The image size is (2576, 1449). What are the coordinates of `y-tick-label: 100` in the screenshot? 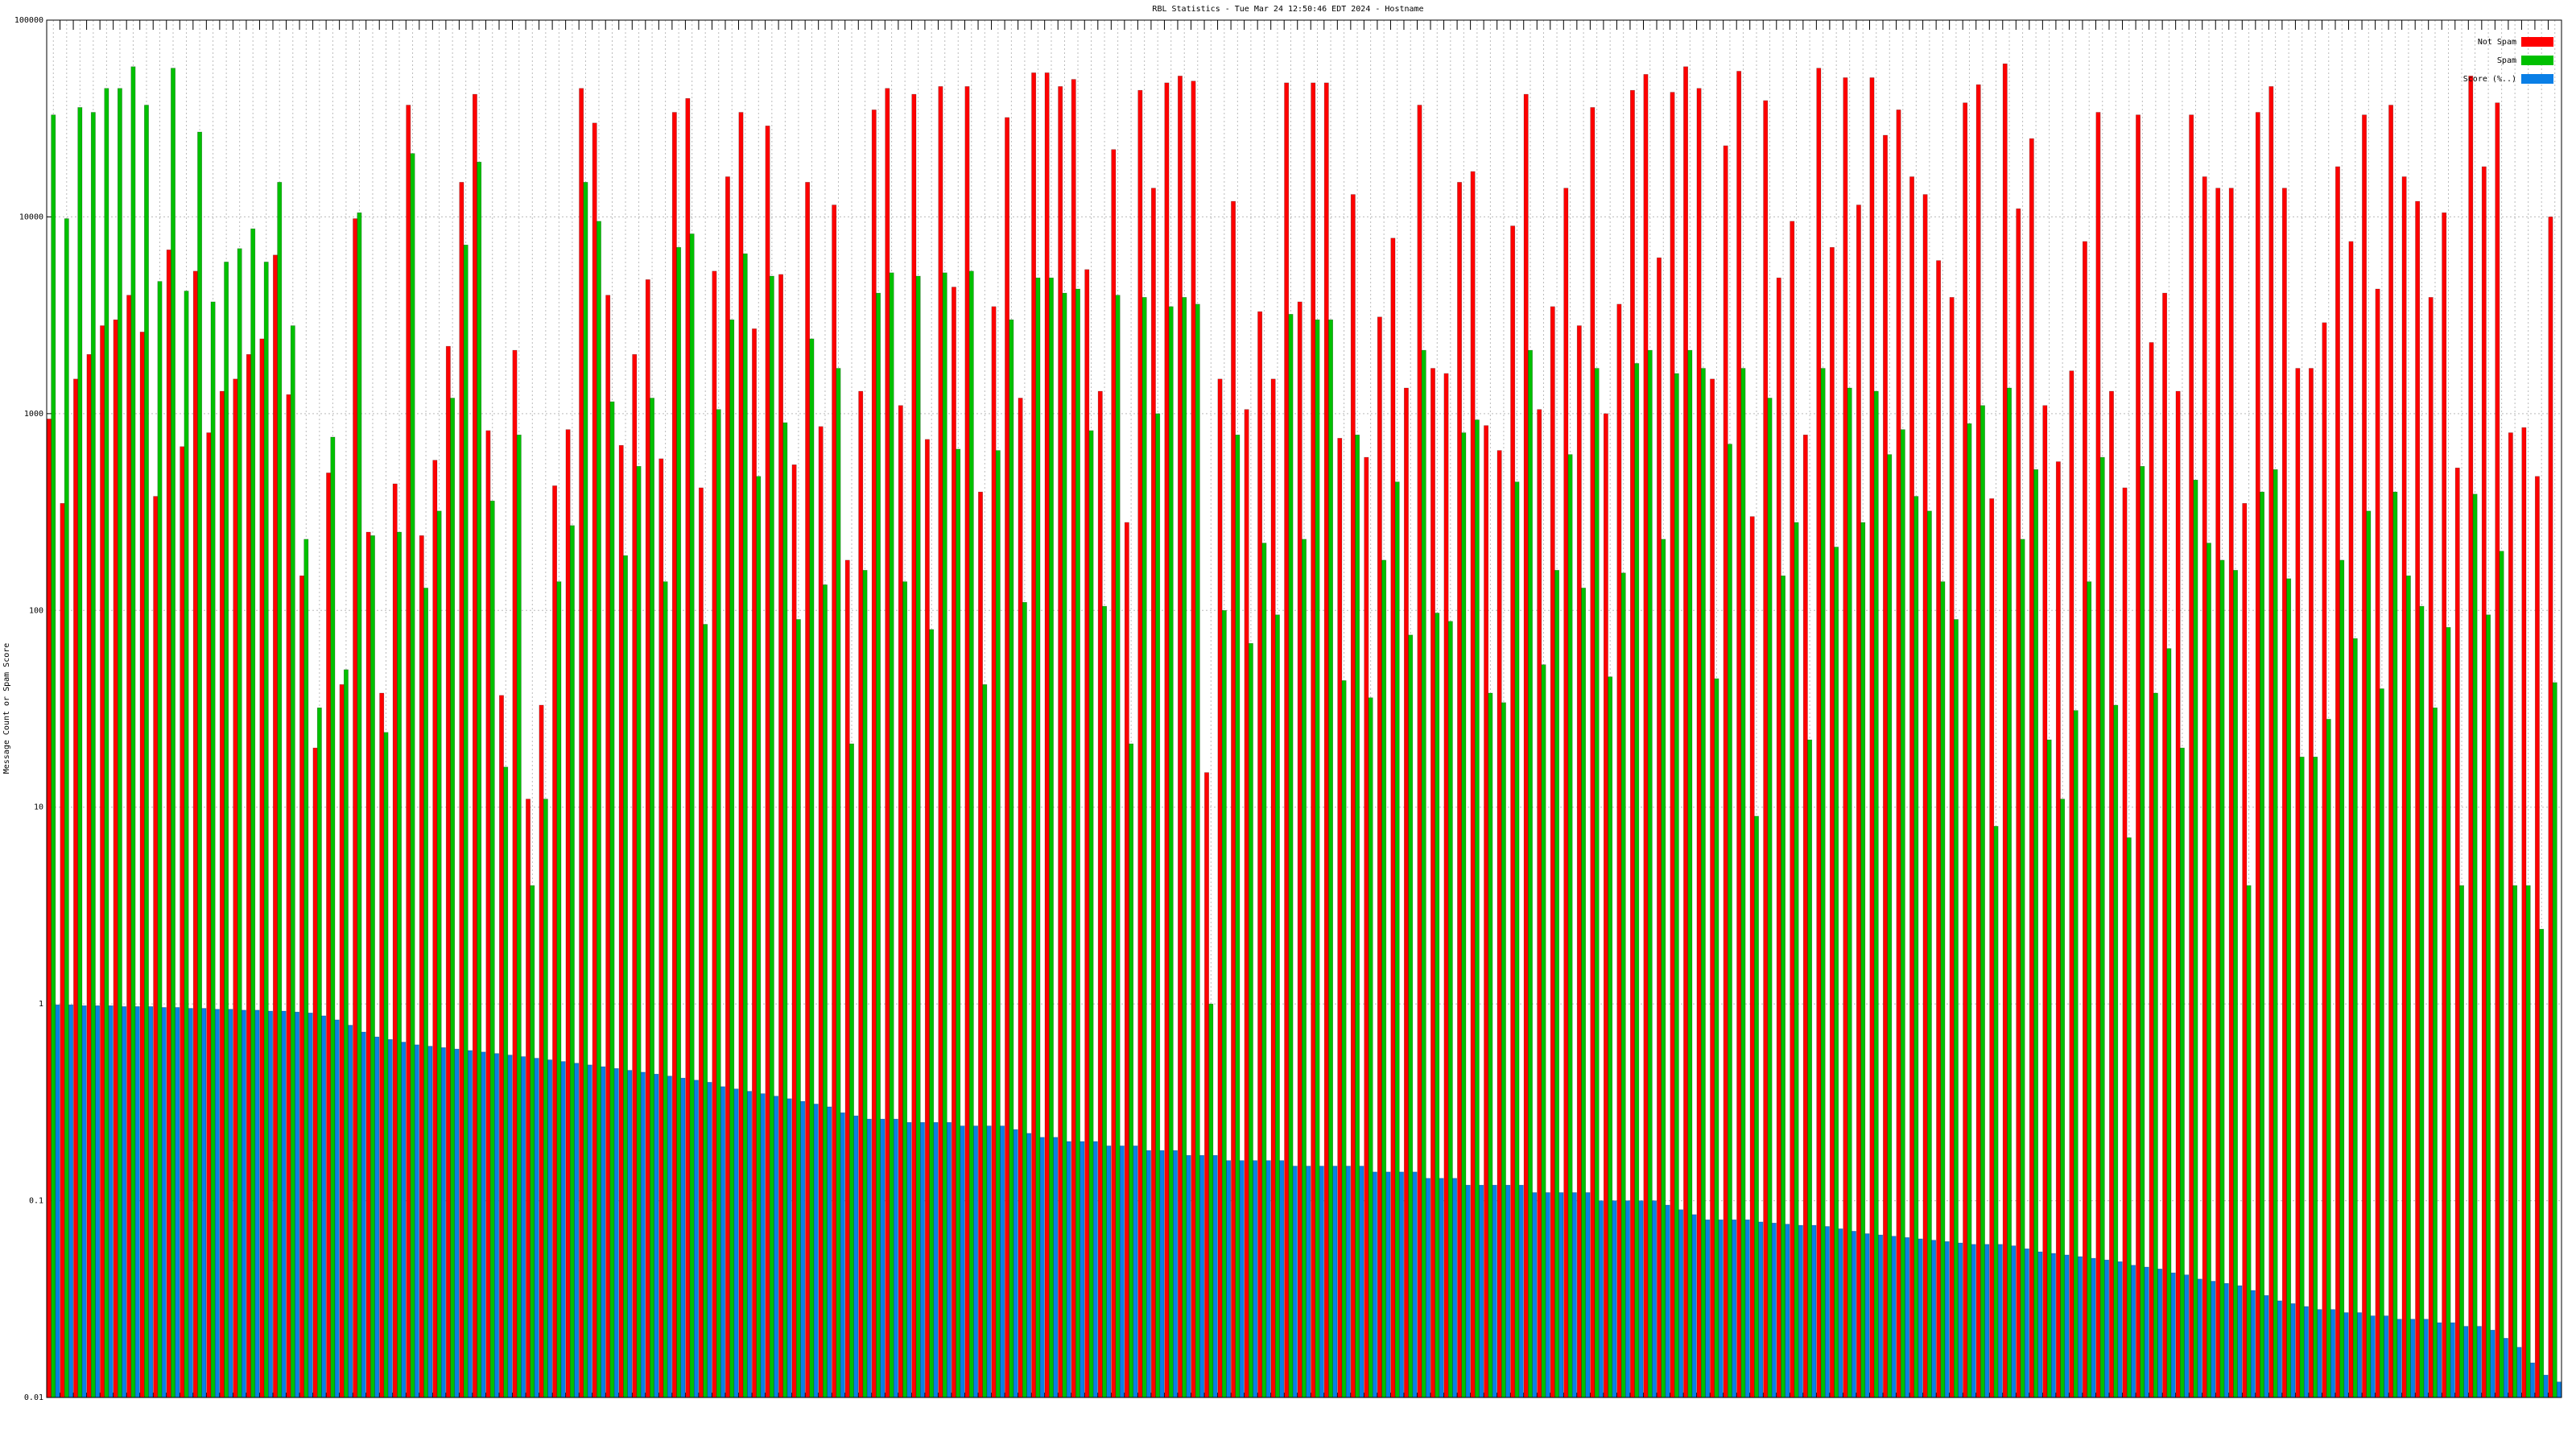 It's located at (36, 610).